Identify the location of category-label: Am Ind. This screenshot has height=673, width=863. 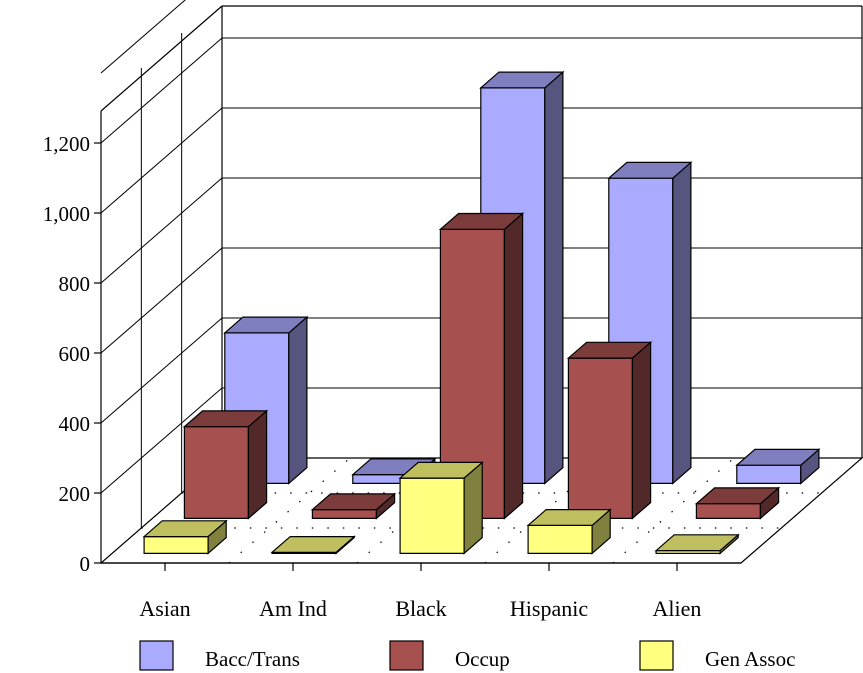
(293, 608).